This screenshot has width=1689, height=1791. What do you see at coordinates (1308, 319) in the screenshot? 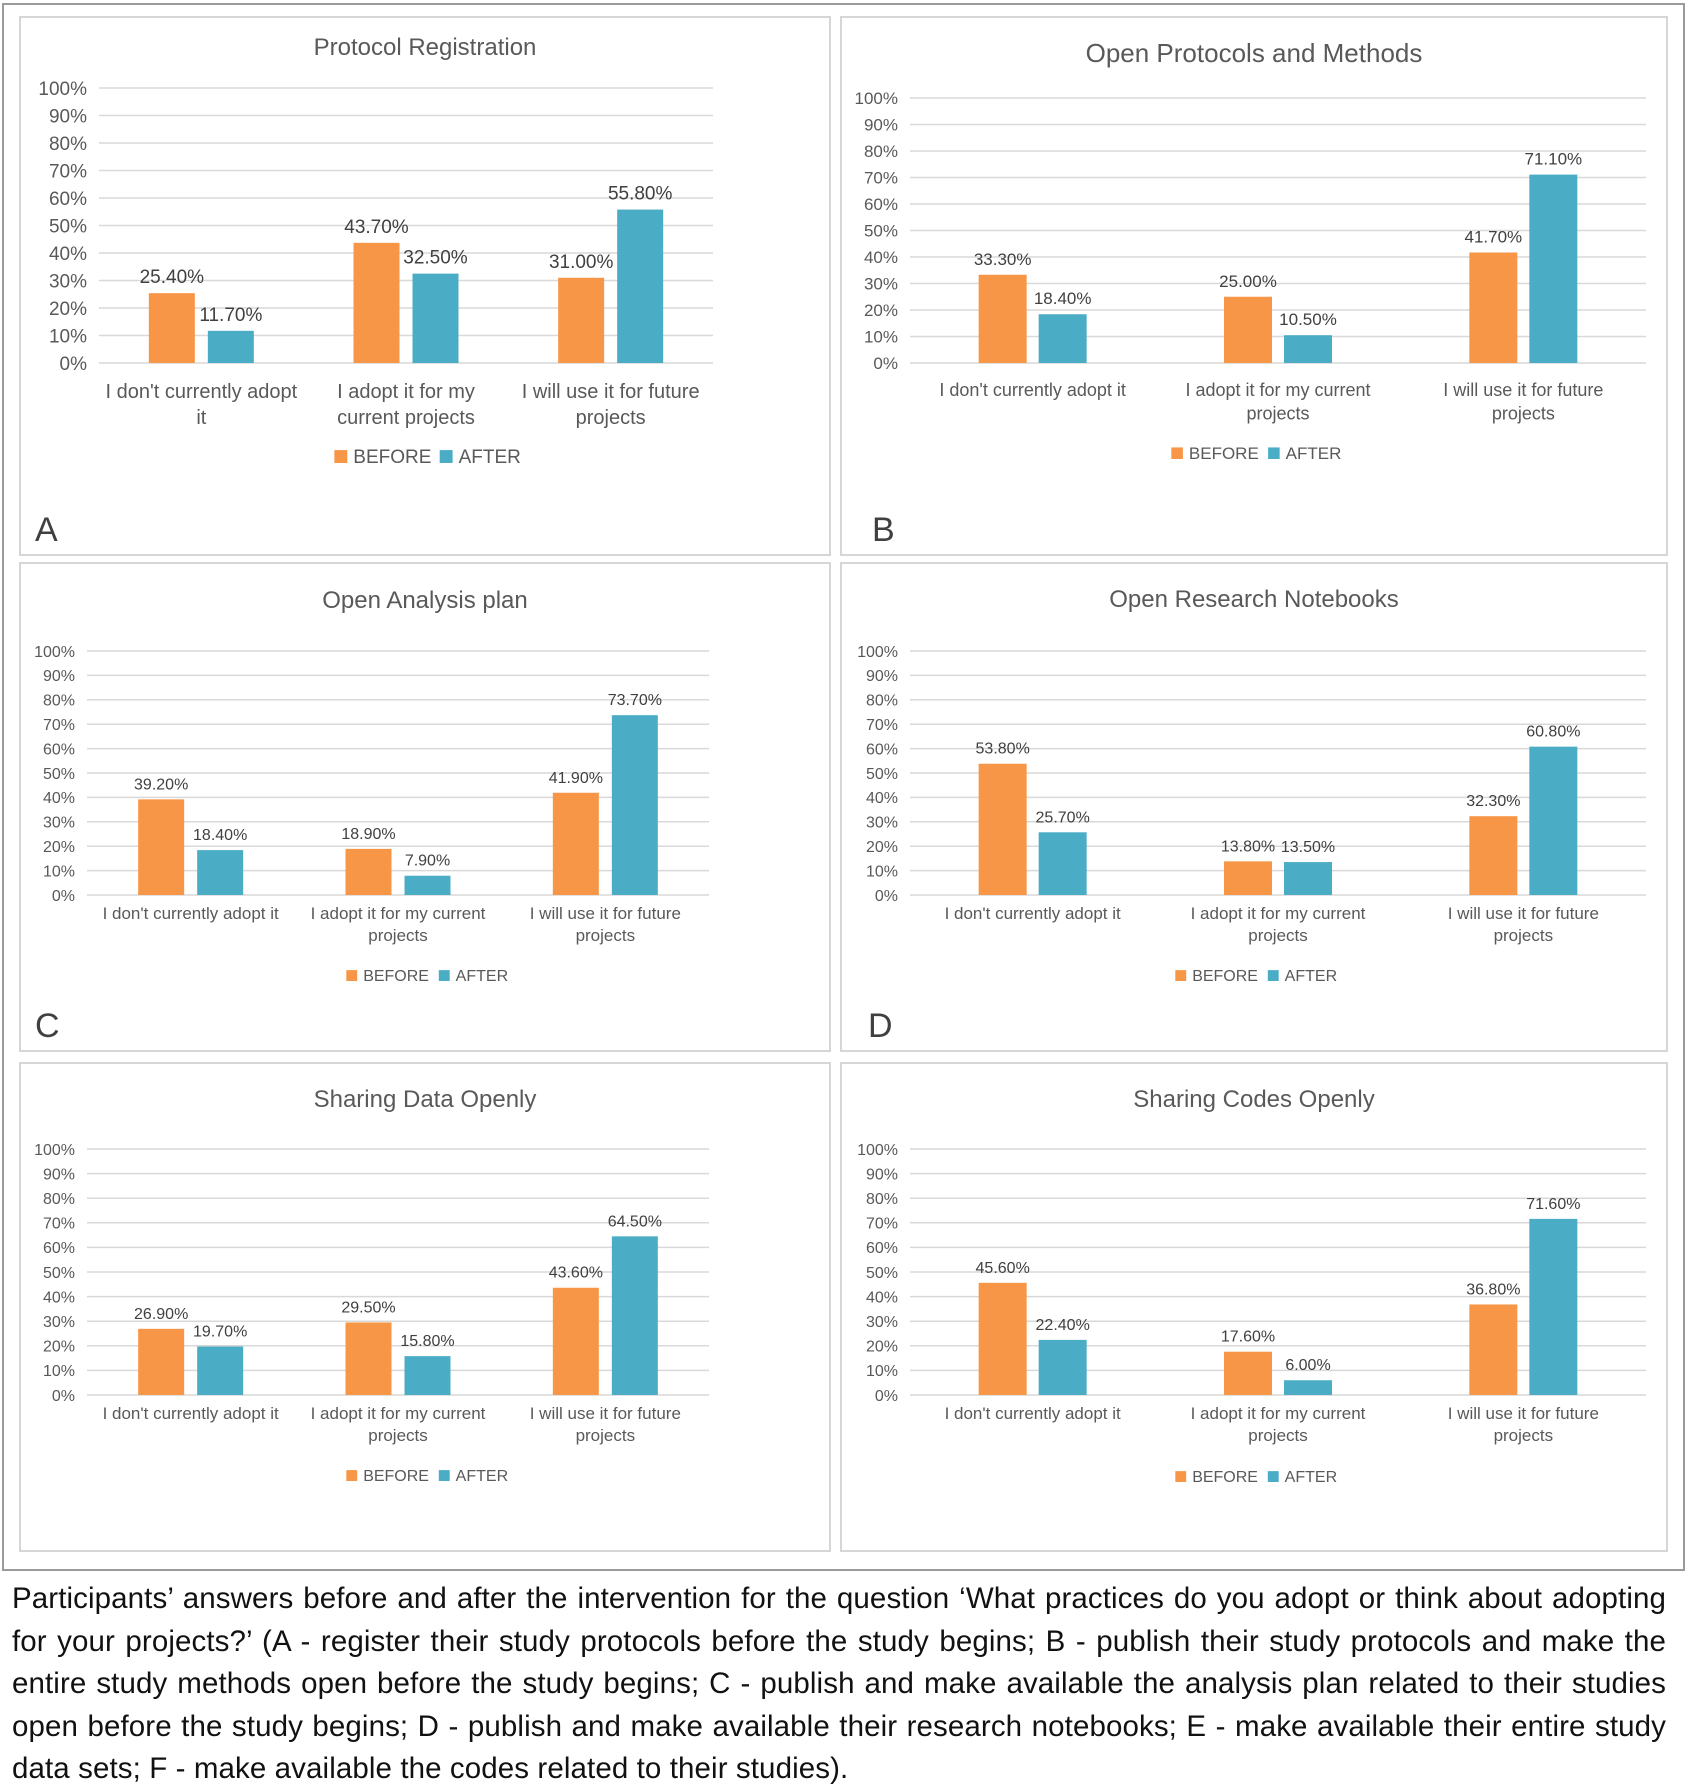
I see `data-label: 10.50%` at bounding box center [1308, 319].